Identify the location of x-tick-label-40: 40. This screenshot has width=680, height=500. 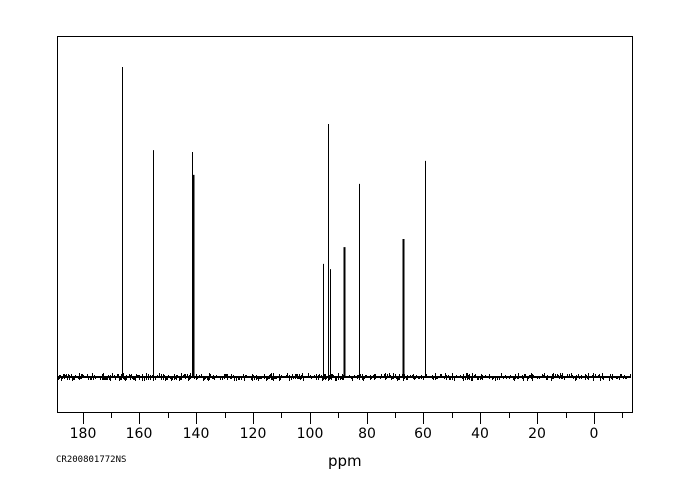
(480, 434).